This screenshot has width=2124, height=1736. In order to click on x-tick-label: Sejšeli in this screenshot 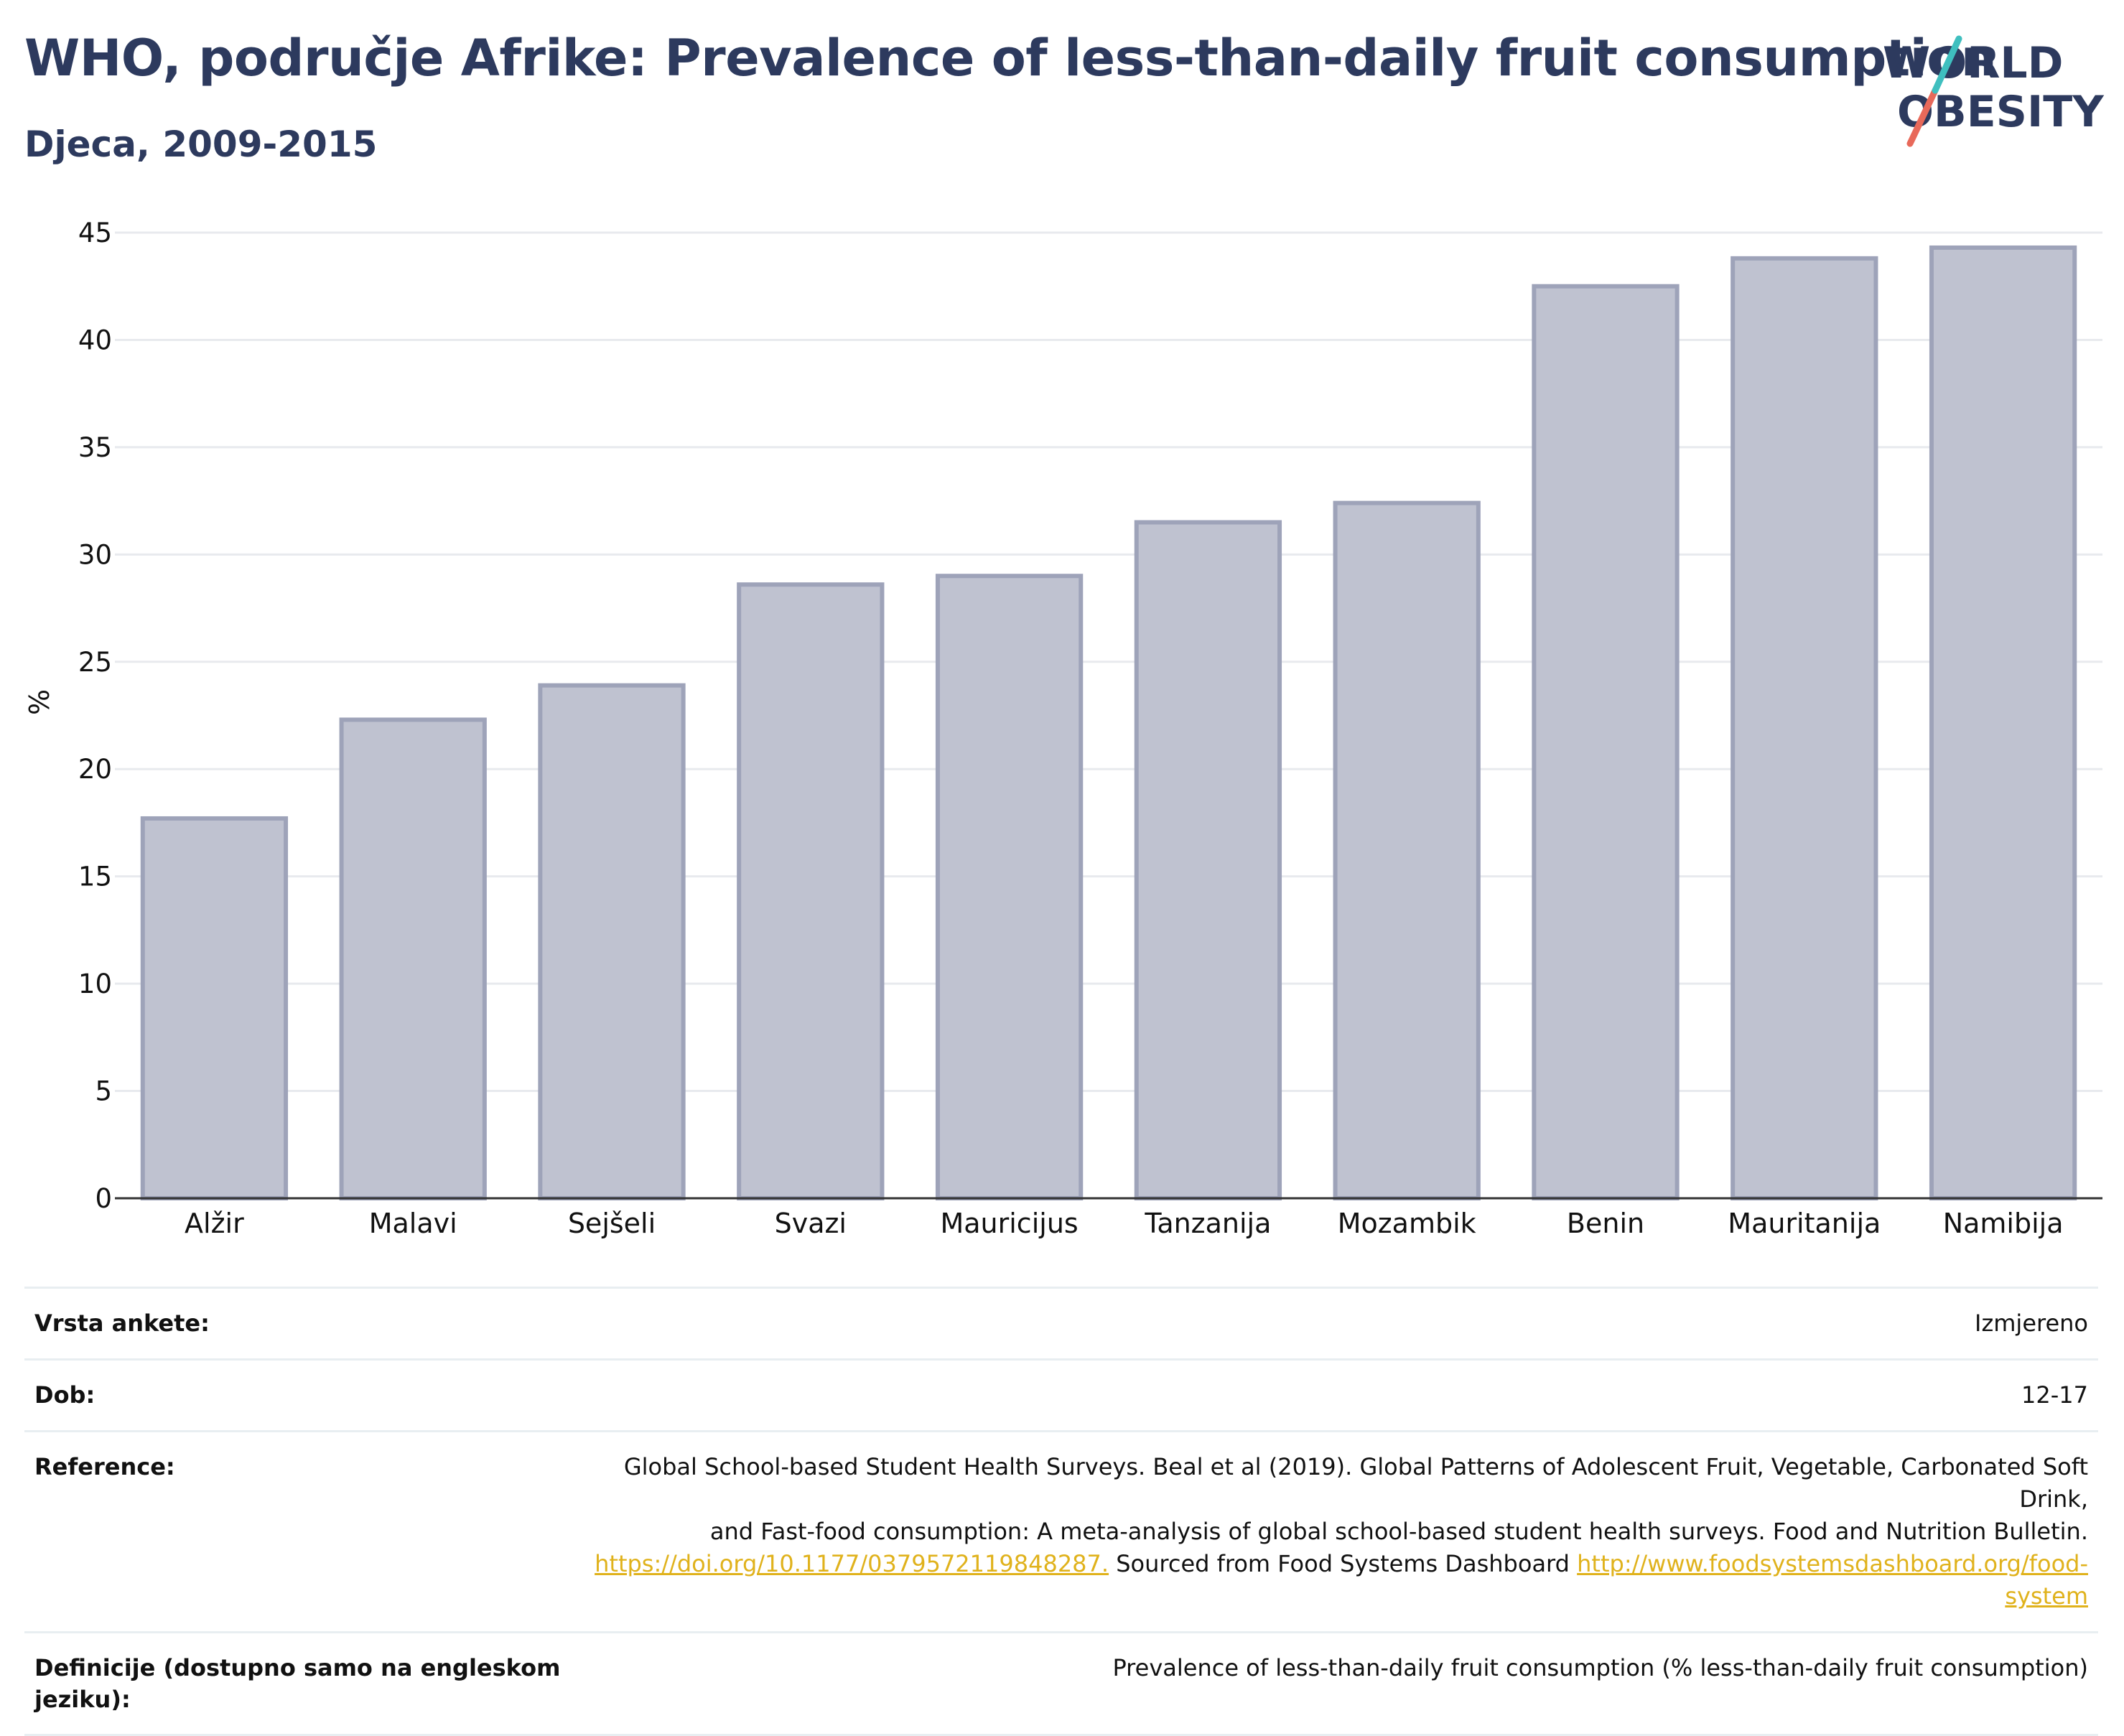, I will do `click(612, 1223)`.